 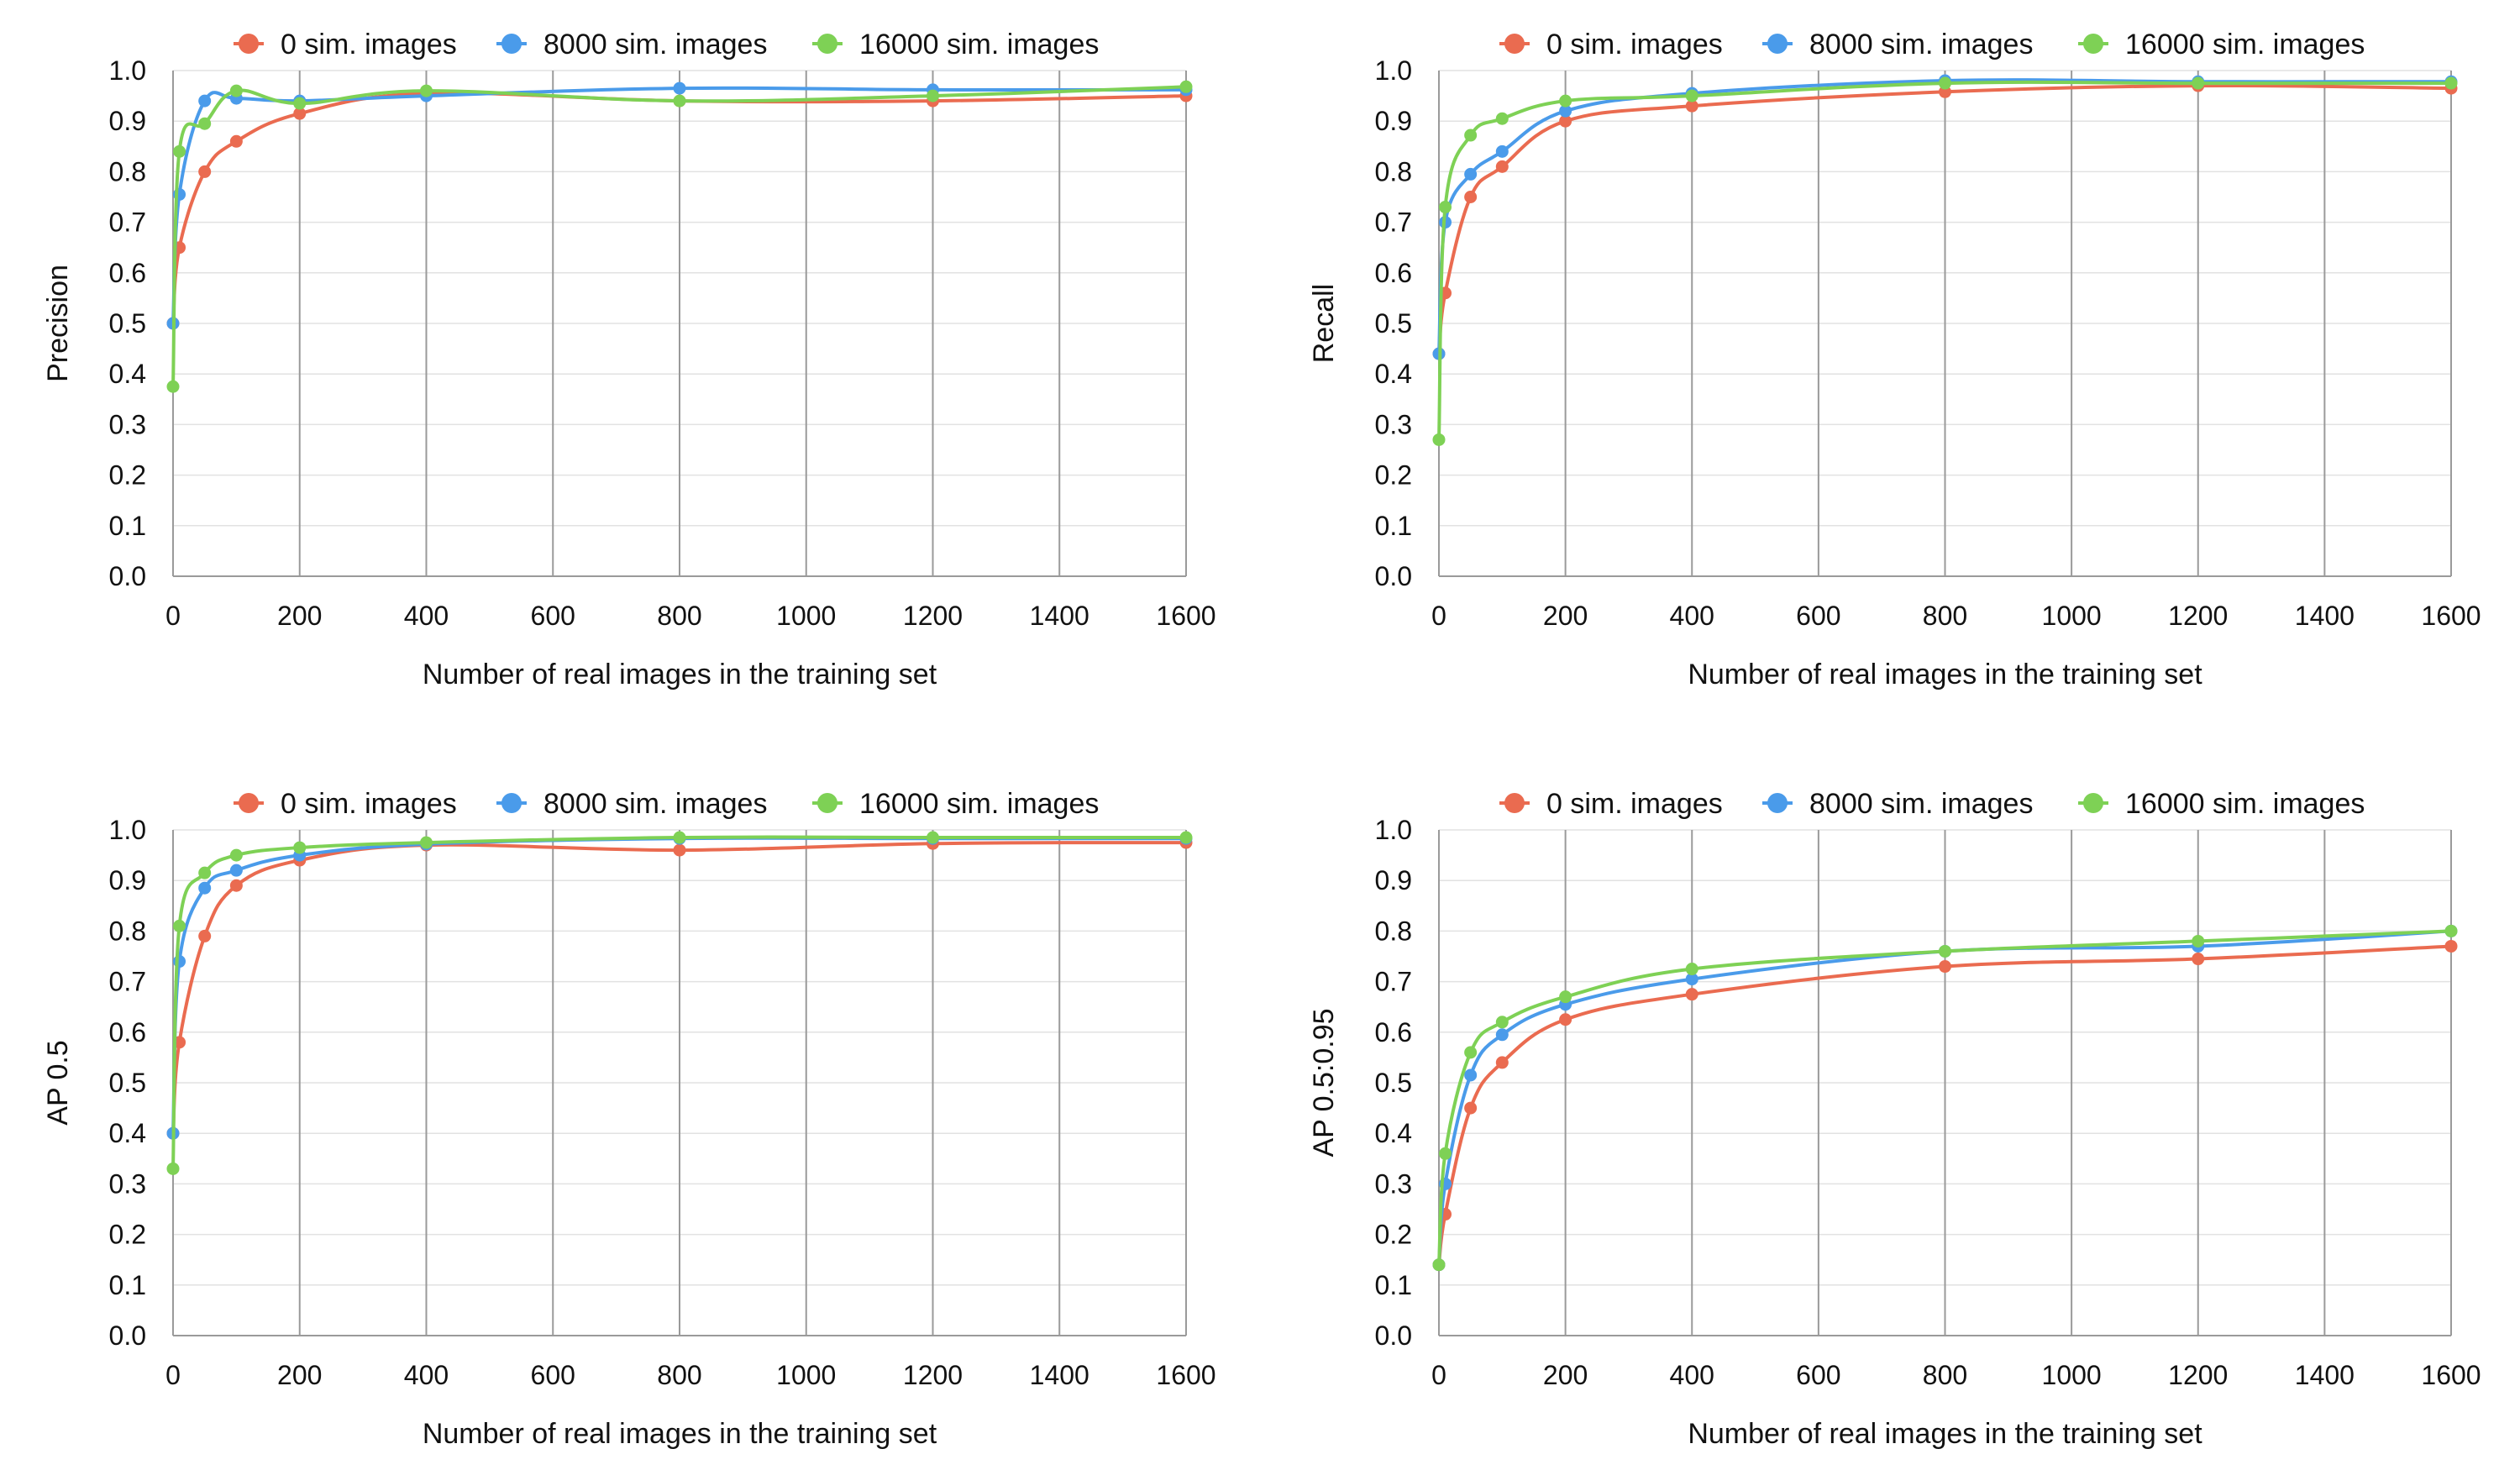 What do you see at coordinates (1393, 1235) in the screenshot?
I see `y-tick-label: 0.2` at bounding box center [1393, 1235].